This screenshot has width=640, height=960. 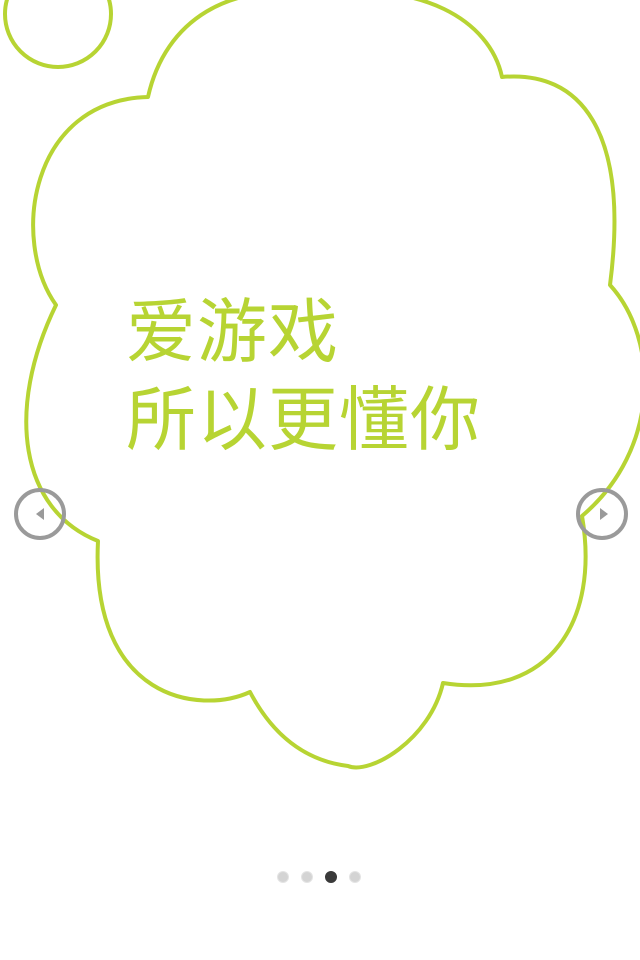 What do you see at coordinates (58, 34) in the screenshot?
I see `small-bubble` at bounding box center [58, 34].